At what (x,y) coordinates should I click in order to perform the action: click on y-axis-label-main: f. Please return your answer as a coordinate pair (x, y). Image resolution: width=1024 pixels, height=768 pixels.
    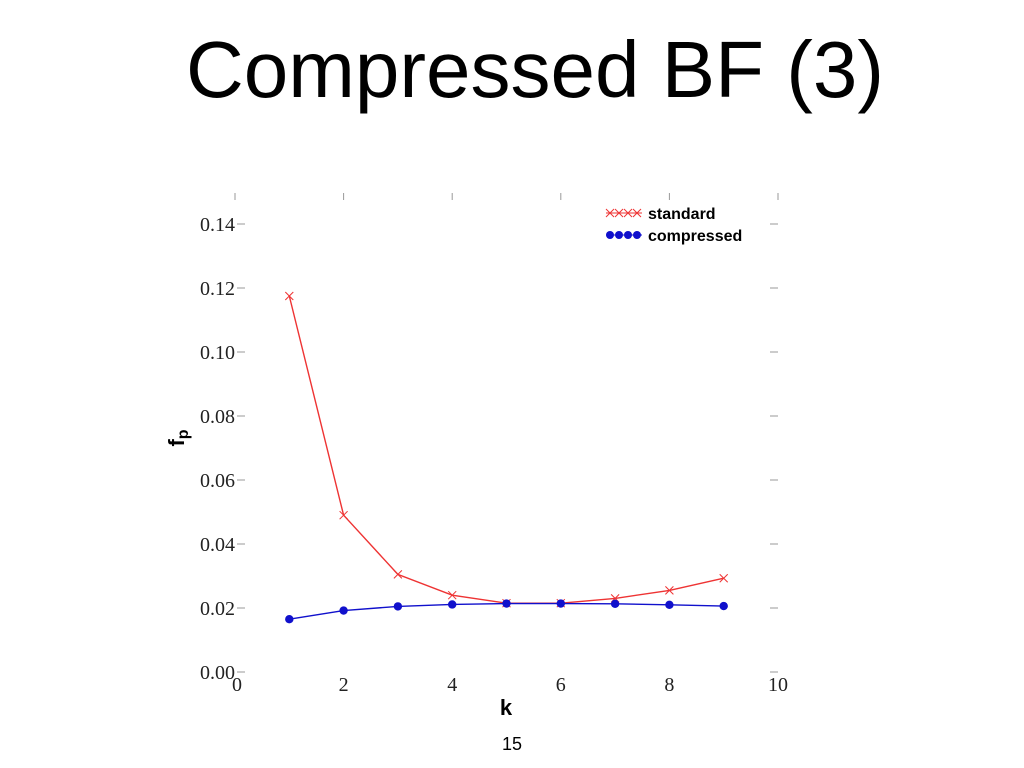
    Looking at the image, I should click on (176, 443).